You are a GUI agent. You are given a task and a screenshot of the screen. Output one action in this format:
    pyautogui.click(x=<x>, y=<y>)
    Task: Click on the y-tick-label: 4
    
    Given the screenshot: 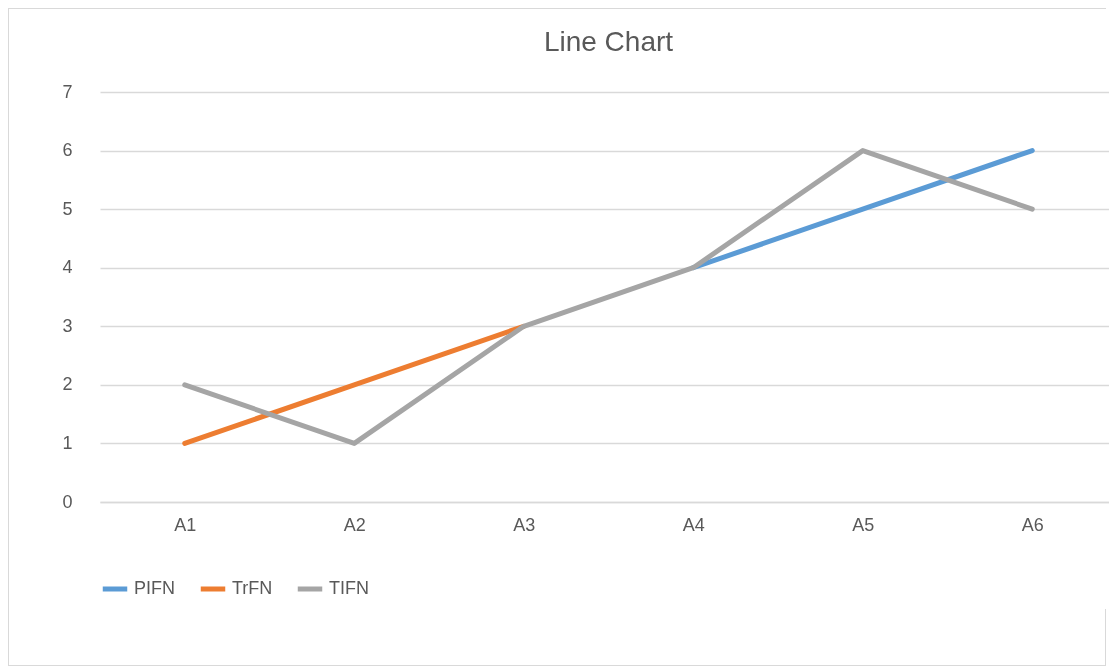 What is the action you would take?
    pyautogui.click(x=67, y=267)
    